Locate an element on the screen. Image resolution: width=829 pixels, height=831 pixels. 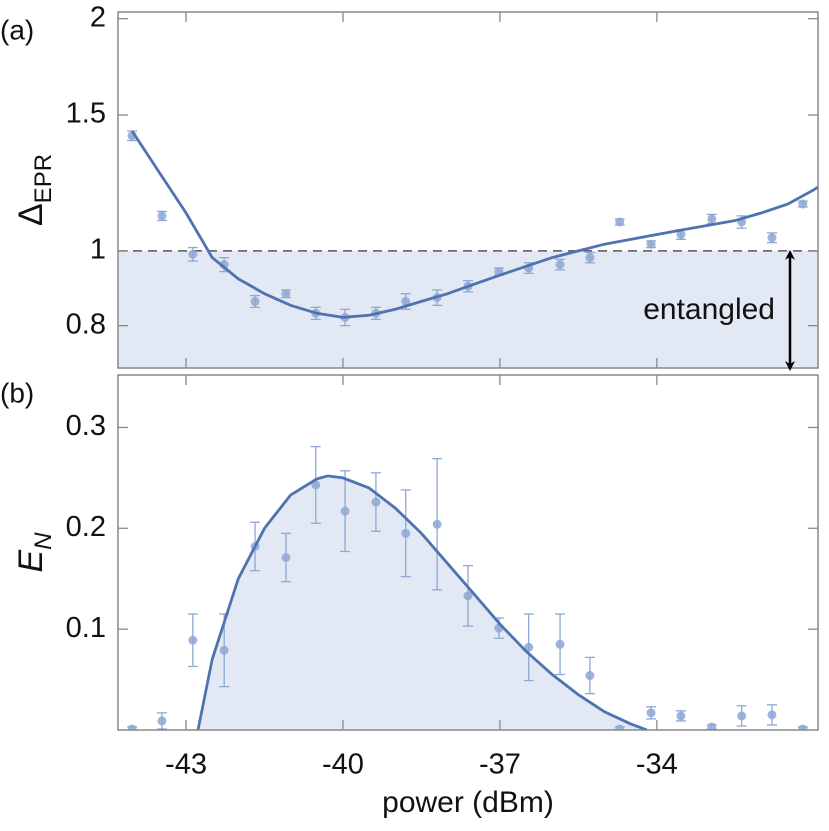
y-tick-label: 0.1 is located at coordinates (86, 628).